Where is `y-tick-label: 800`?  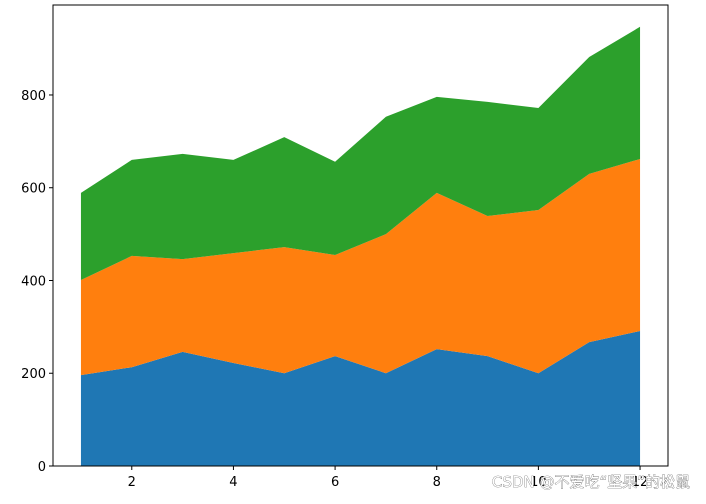
y-tick-label: 800 is located at coordinates (33, 96).